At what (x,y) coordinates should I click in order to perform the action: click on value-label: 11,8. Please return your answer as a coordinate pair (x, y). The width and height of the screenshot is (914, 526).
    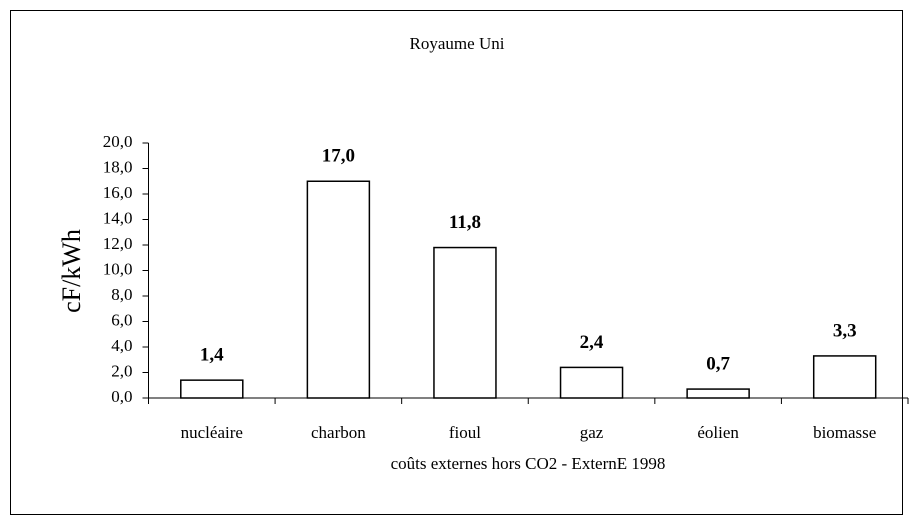
    Looking at the image, I should click on (465, 222).